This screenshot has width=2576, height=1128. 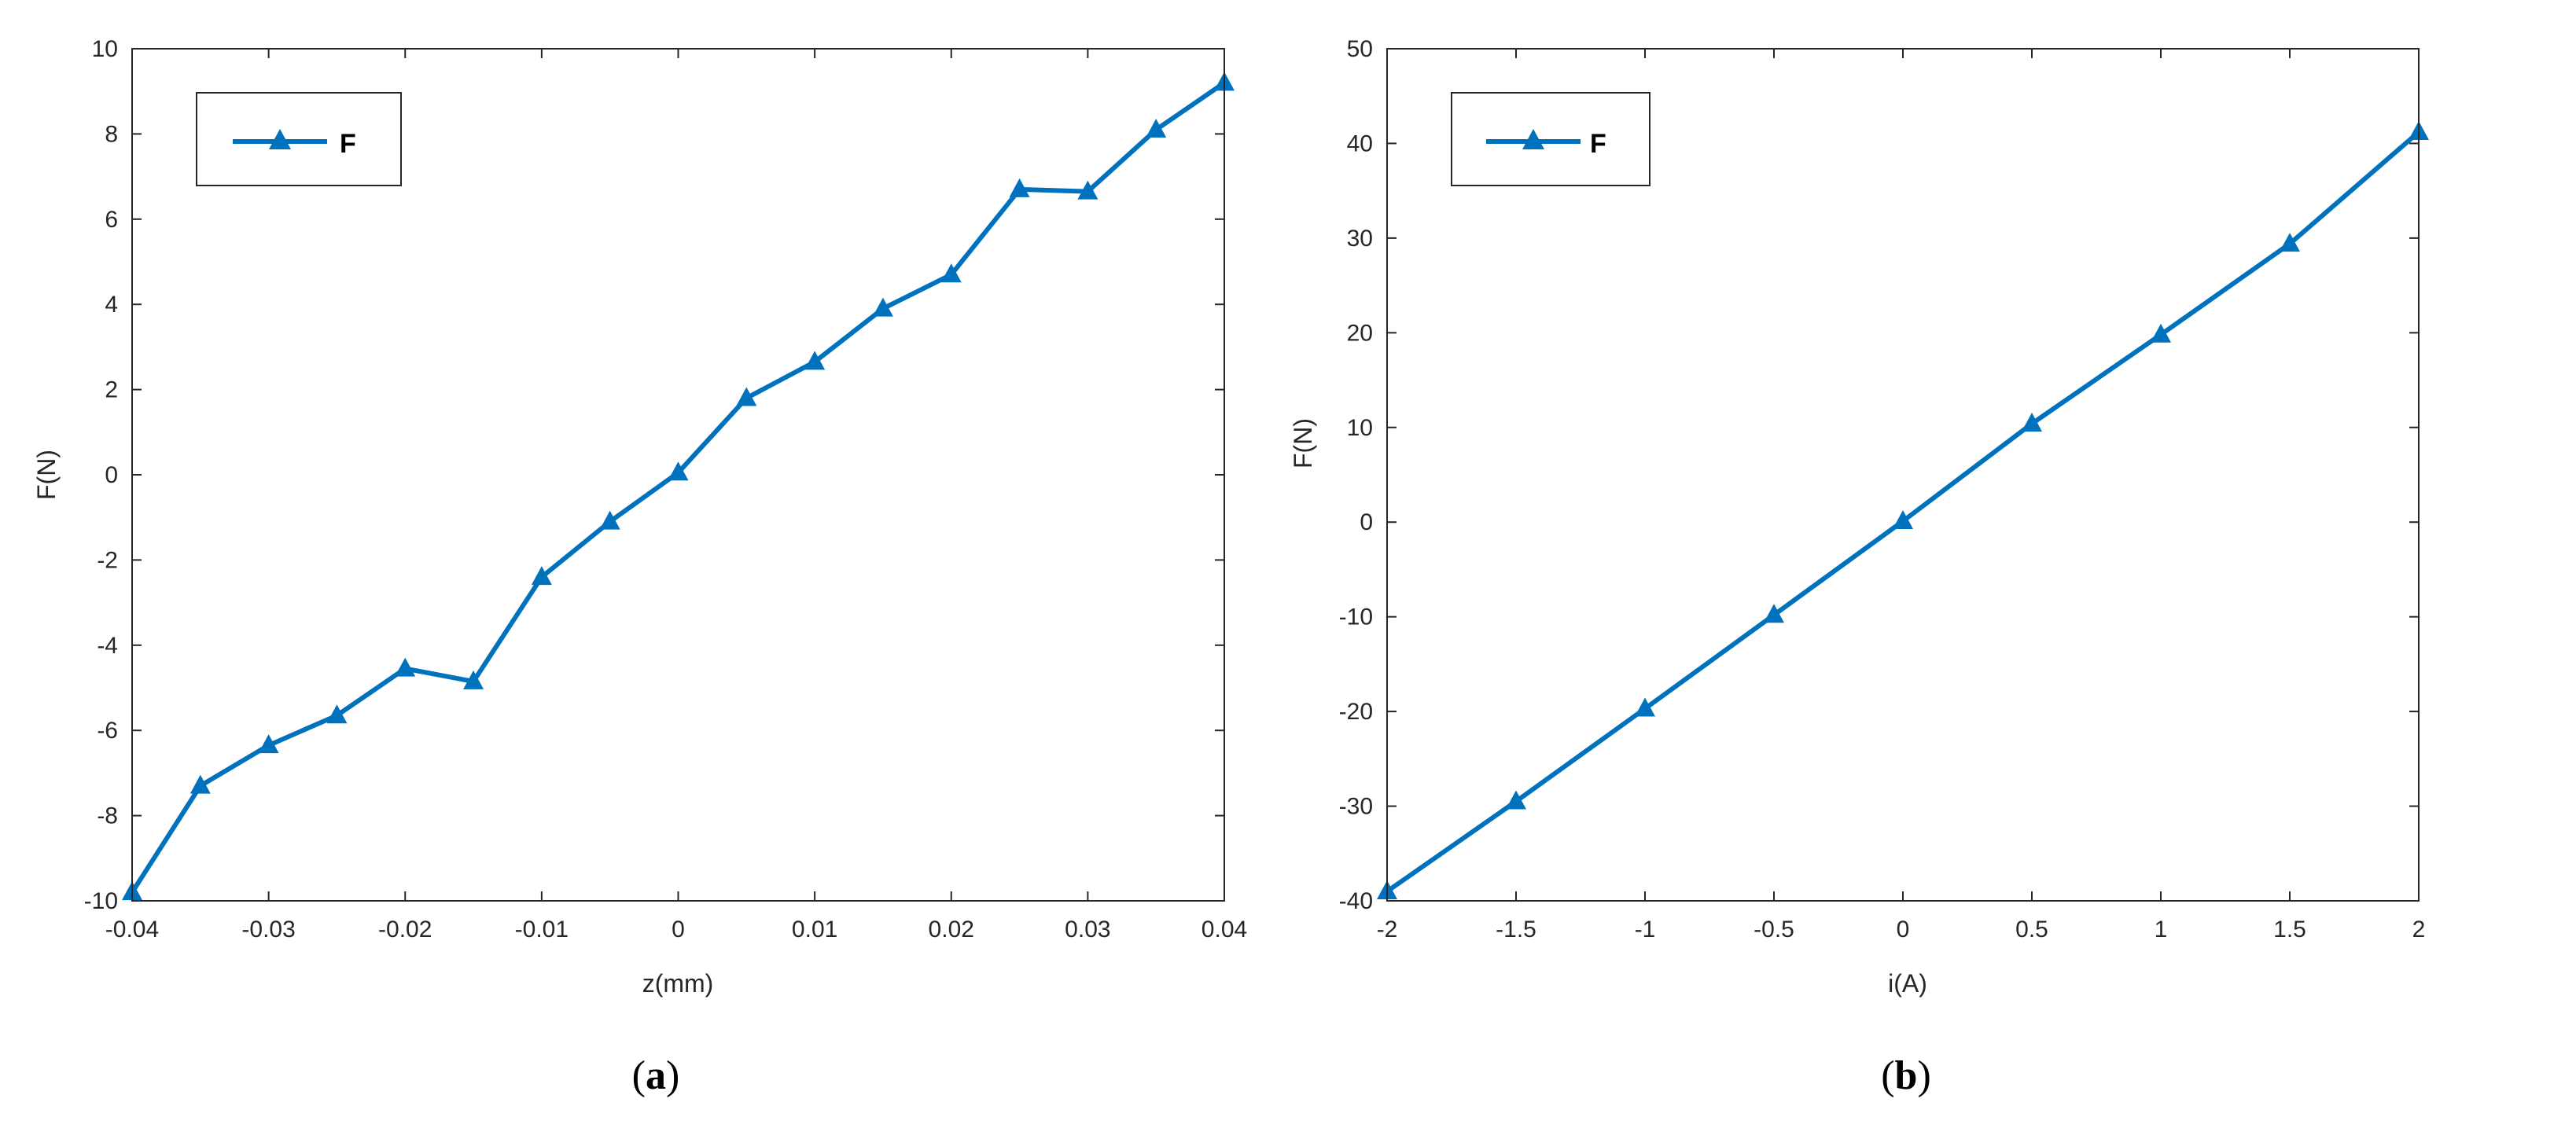 I want to click on y-tick-label: -40, so click(x=1356, y=901).